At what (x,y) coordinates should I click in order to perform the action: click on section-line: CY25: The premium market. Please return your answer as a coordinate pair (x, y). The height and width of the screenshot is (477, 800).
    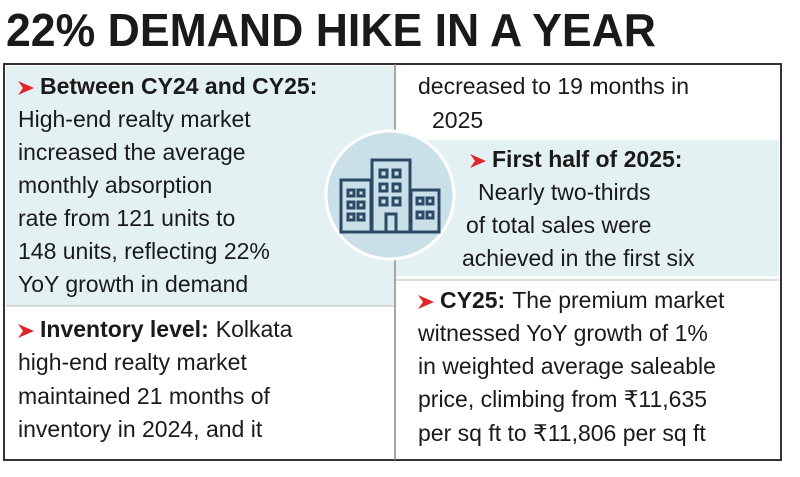
    Looking at the image, I should click on (582, 300).